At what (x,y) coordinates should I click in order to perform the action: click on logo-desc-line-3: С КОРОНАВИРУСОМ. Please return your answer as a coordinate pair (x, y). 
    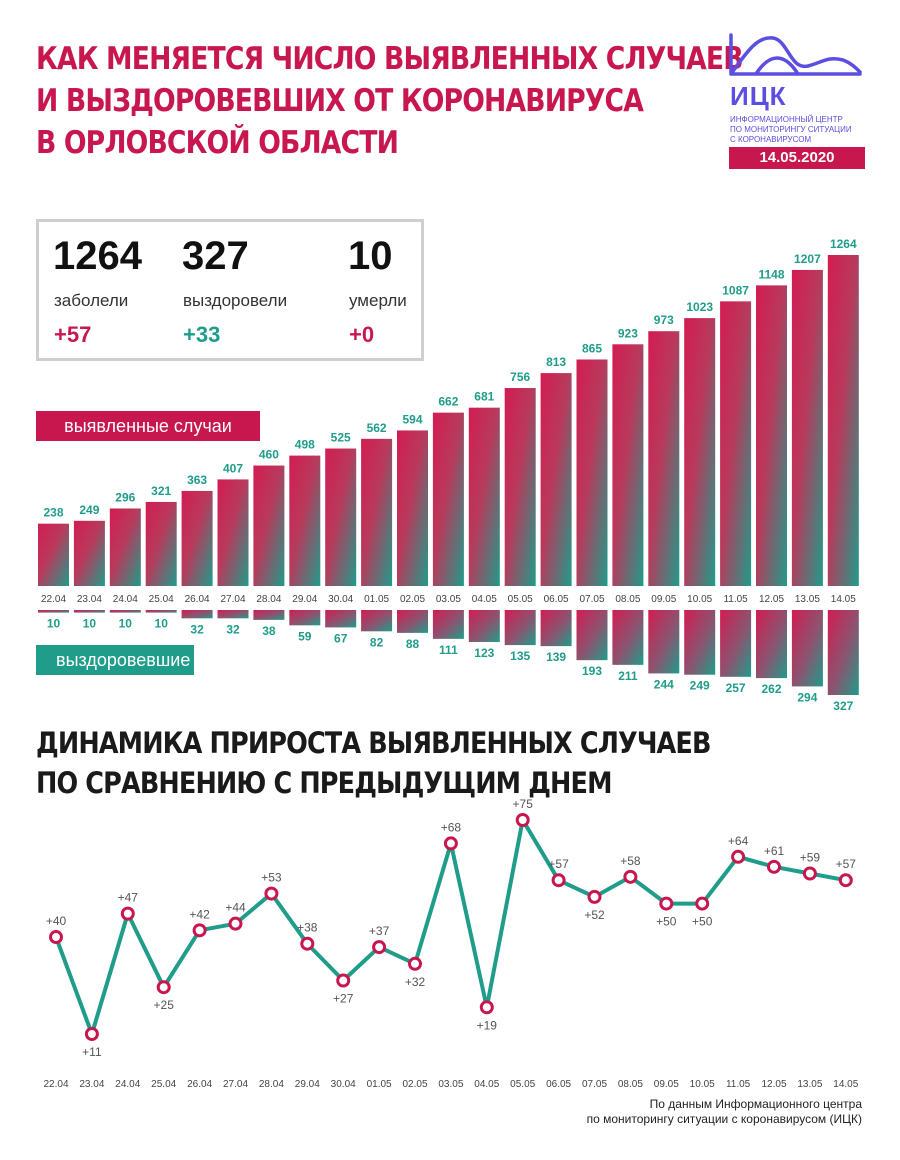
    Looking at the image, I should click on (771, 139).